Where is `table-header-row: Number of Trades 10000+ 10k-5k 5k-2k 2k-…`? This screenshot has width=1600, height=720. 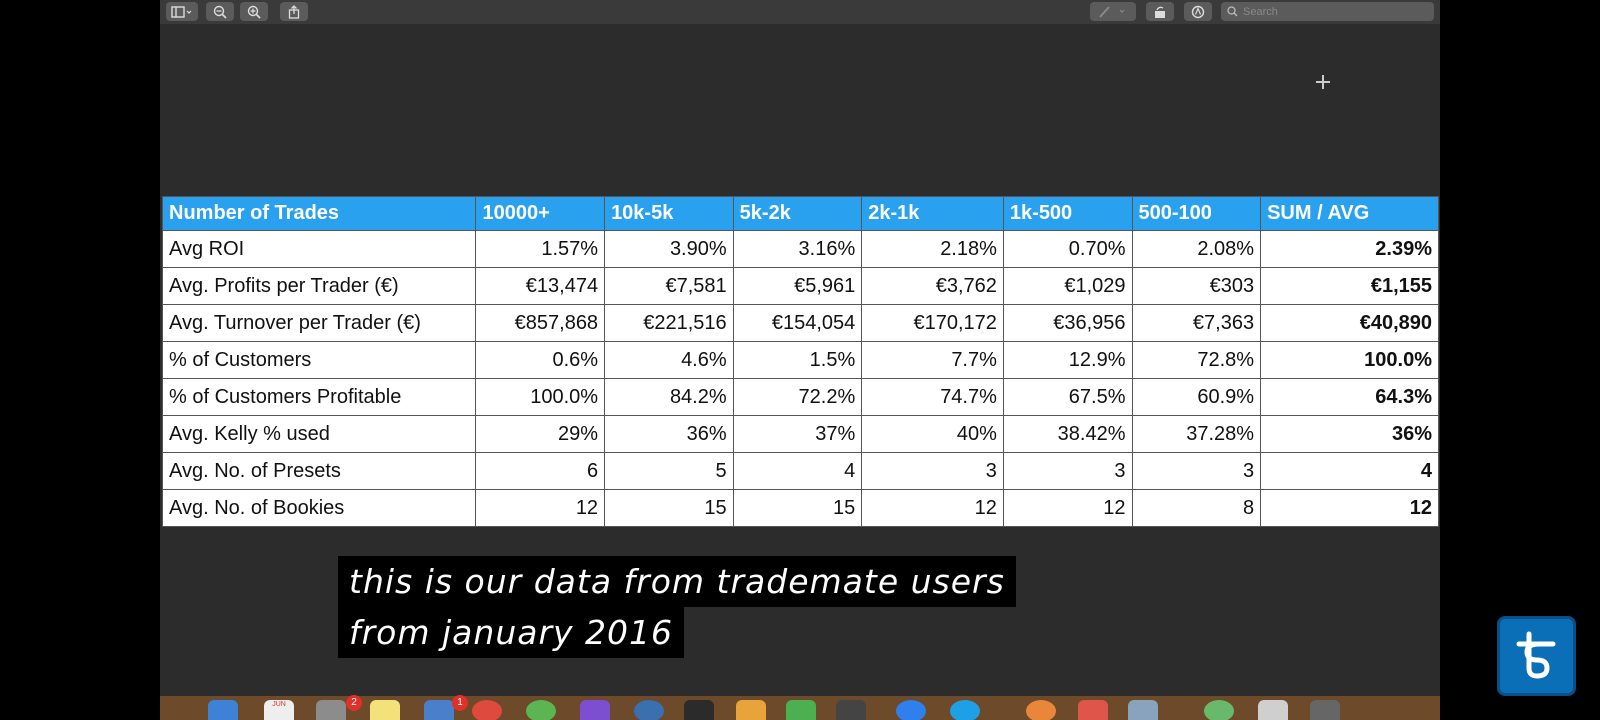
table-header-row: Number of Trades 10000+ 10k-5k 5k-2k 2k-… is located at coordinates (800, 213).